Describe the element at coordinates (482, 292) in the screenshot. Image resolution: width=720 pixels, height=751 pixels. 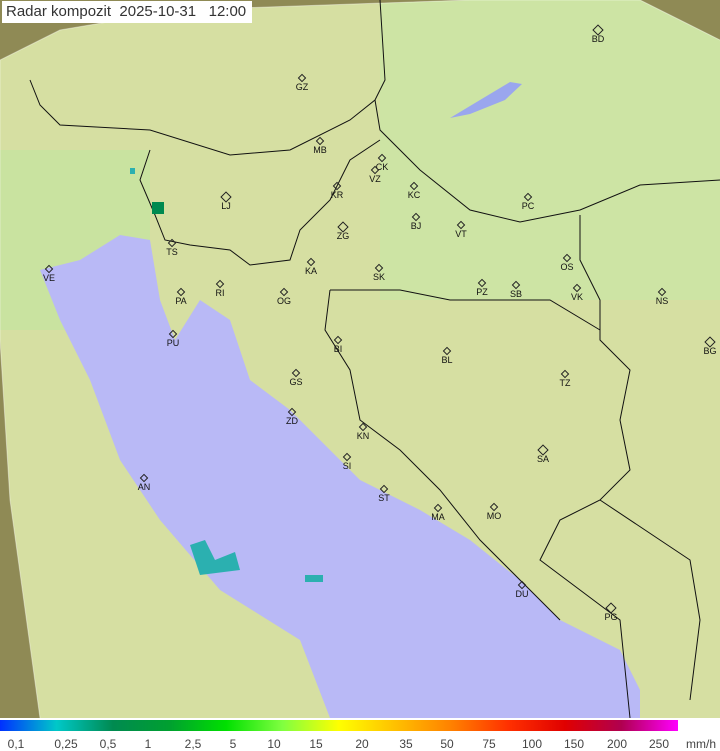
I see `city-label: PZ` at that location.